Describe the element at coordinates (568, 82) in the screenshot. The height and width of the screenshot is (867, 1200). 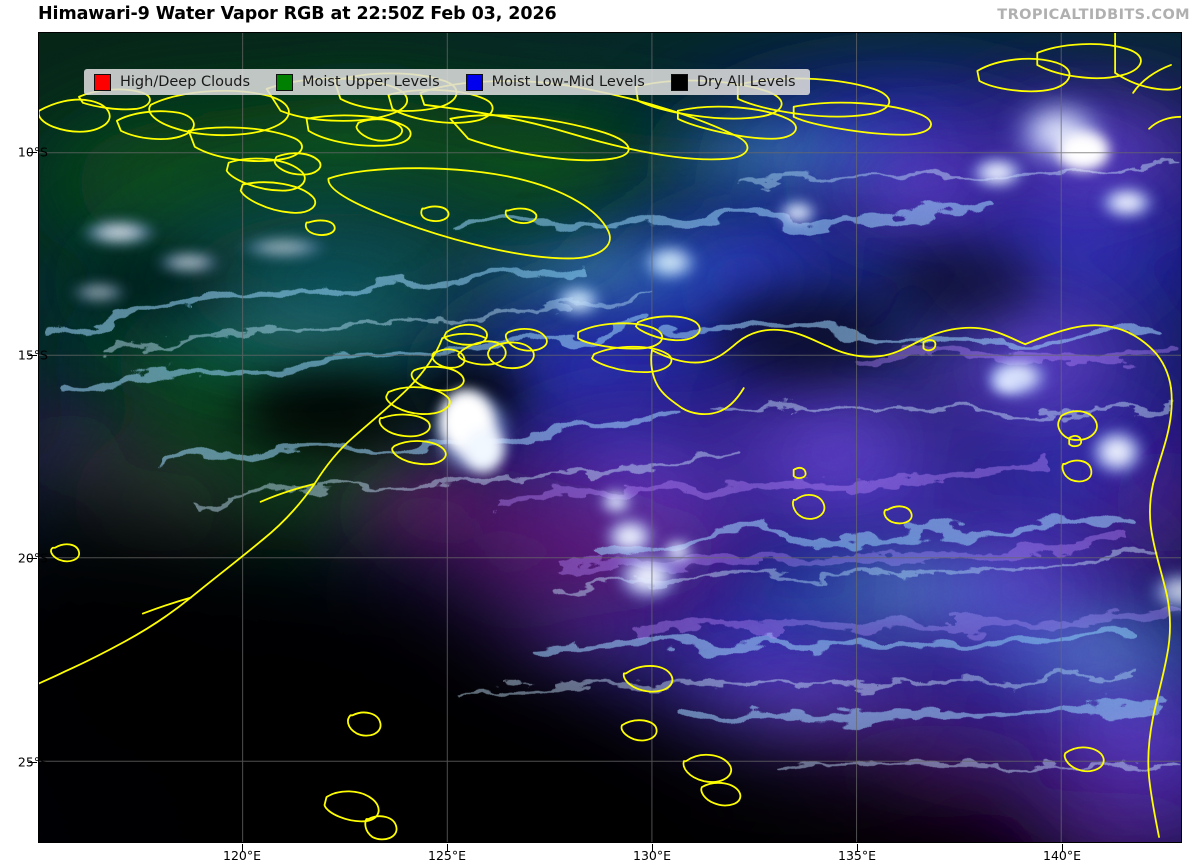
I see `legend-label: Moist Low-Mid Levels` at that location.